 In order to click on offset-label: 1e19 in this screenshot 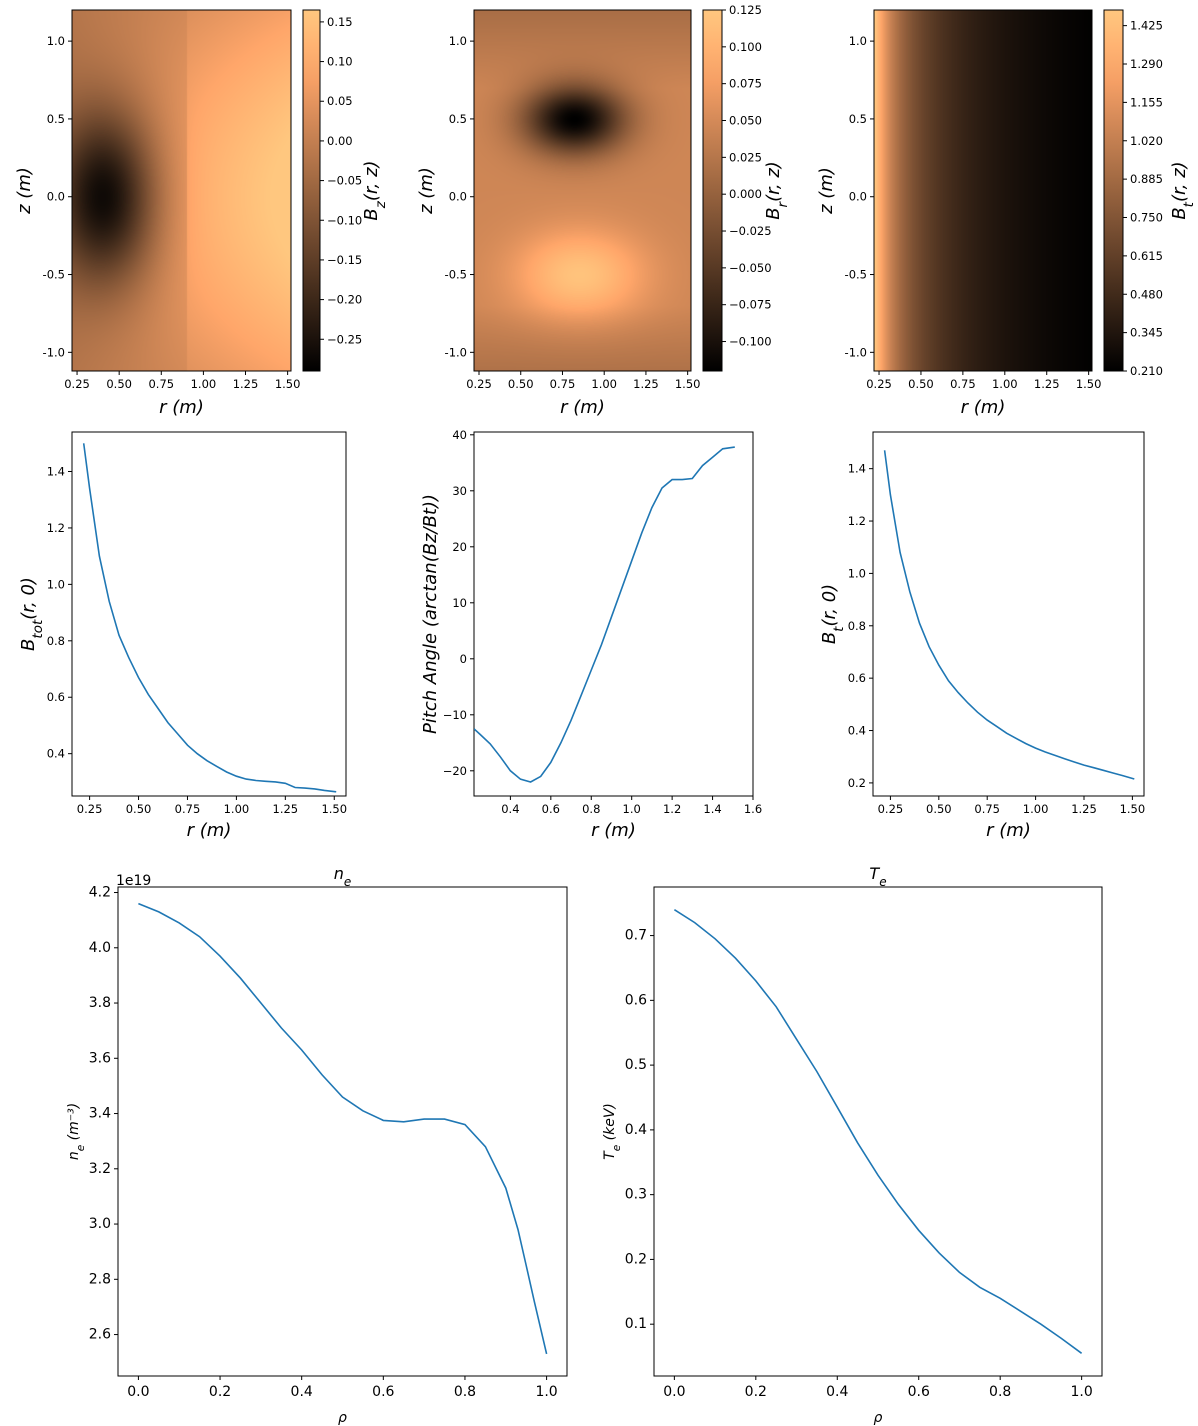, I will do `click(133, 881)`.